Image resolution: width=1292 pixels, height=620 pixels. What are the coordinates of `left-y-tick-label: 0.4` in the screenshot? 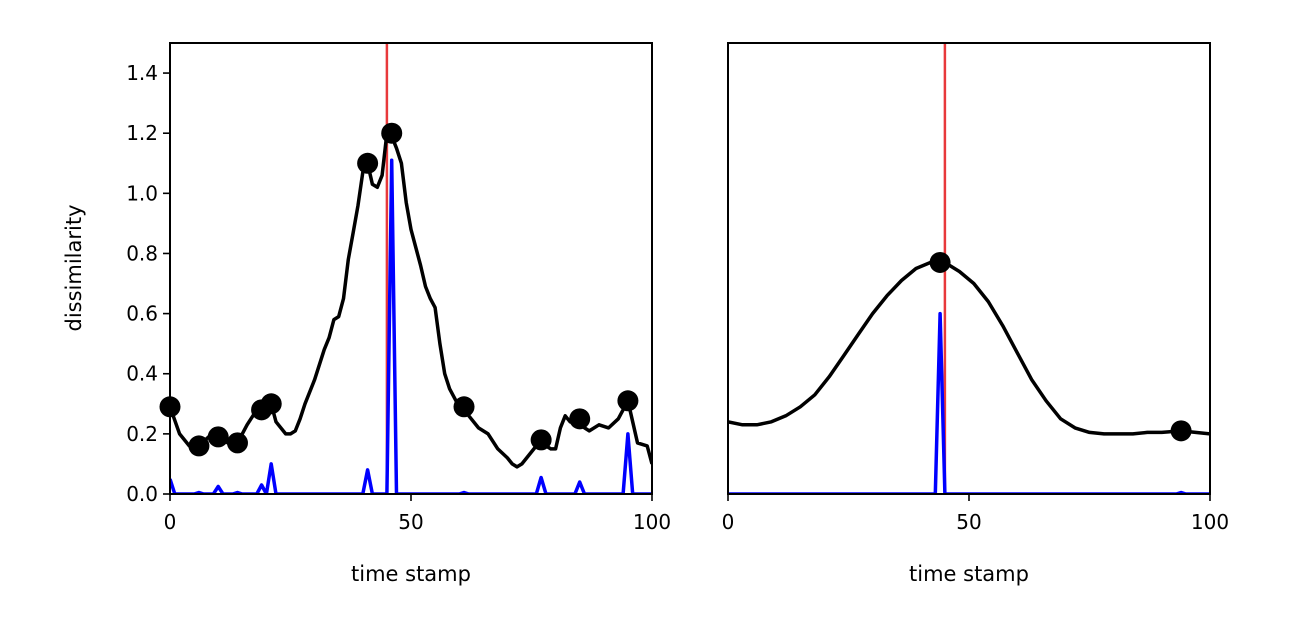 It's located at (142, 374).